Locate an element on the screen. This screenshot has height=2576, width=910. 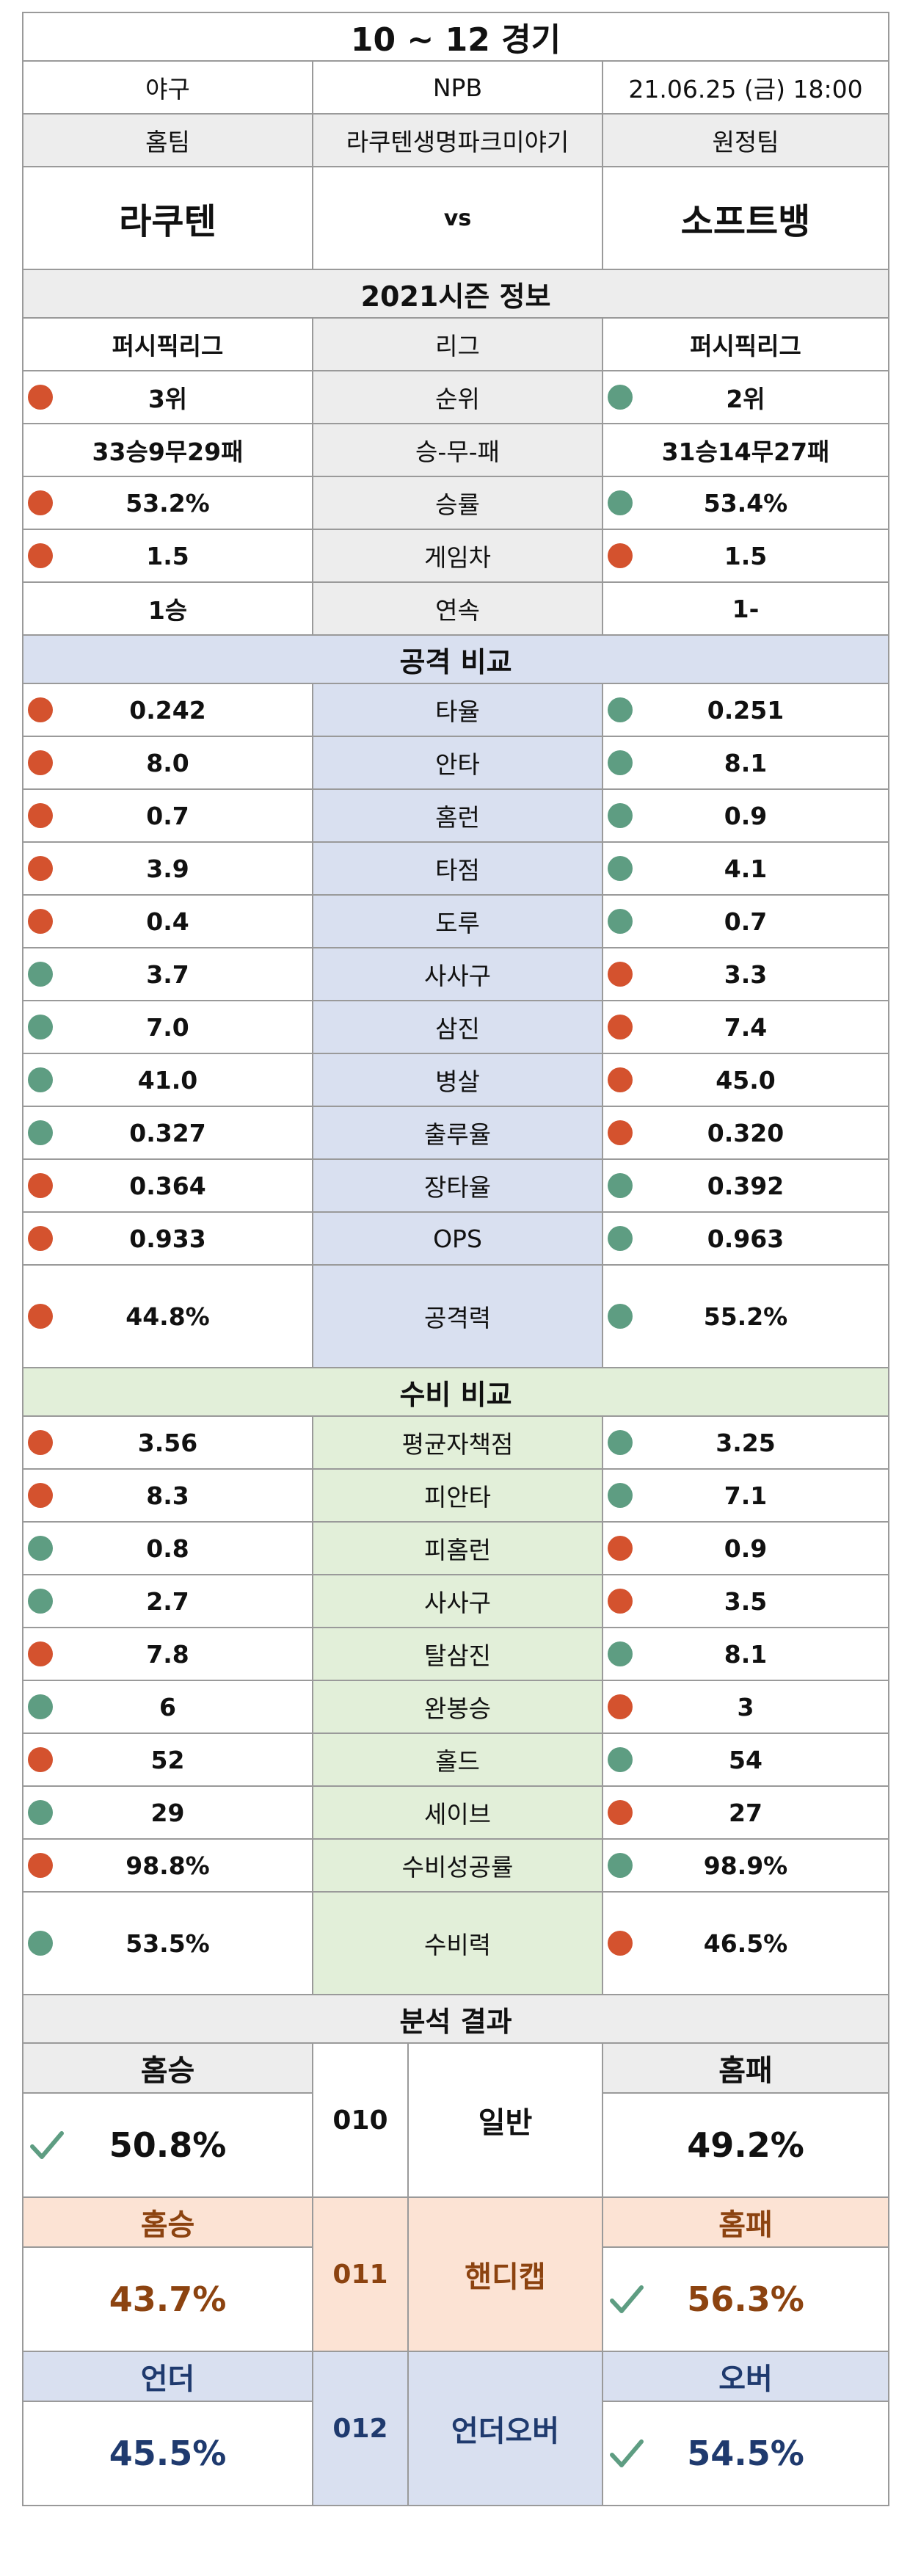
home-stat-value: 8.0 is located at coordinates (167, 763).